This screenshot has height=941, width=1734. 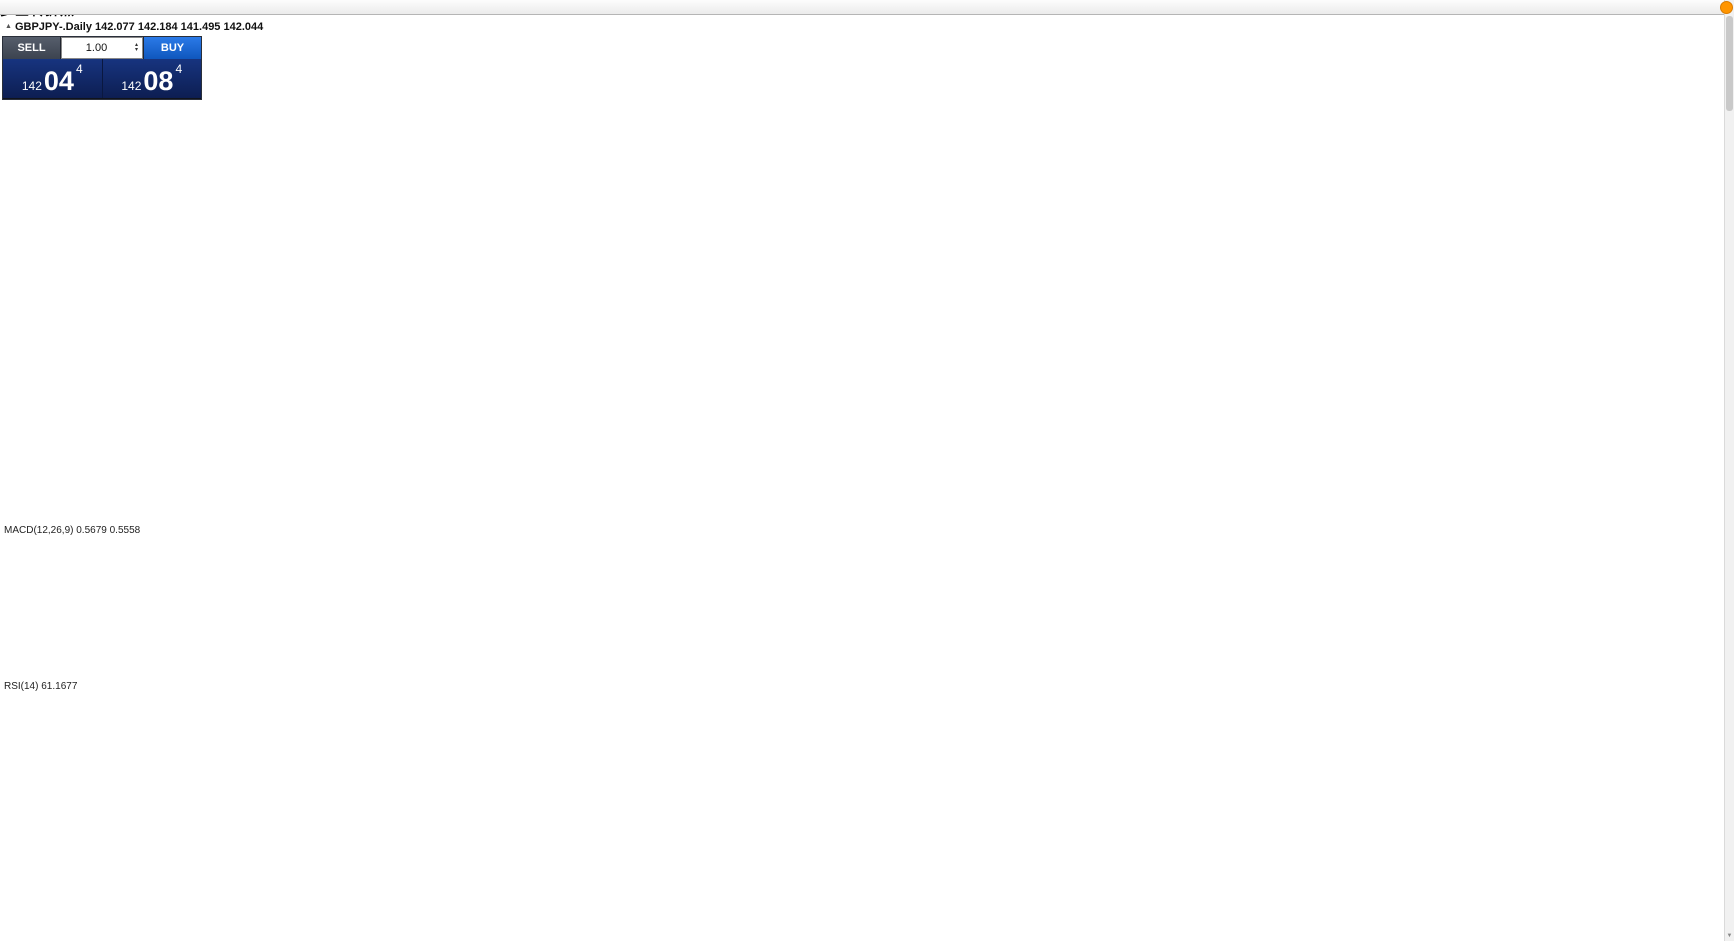 What do you see at coordinates (172, 48) in the screenshot?
I see `buy-button: BUY` at bounding box center [172, 48].